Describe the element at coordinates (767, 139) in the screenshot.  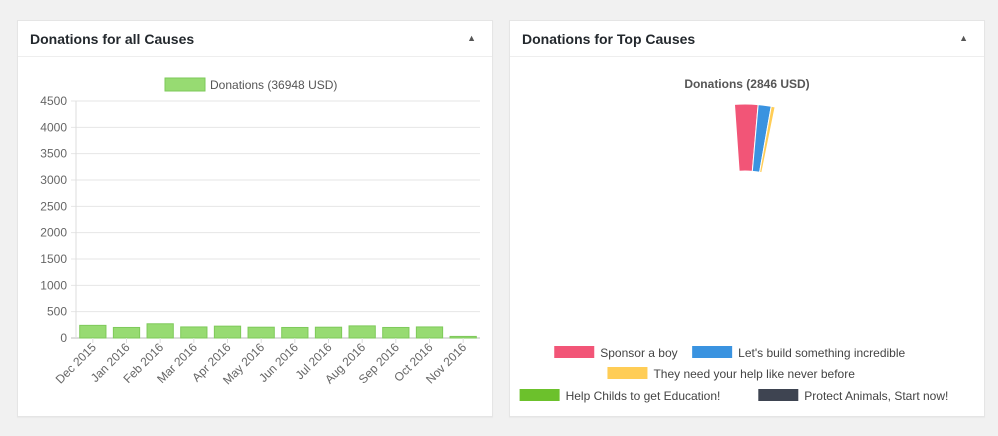
I see `pie-slice` at that location.